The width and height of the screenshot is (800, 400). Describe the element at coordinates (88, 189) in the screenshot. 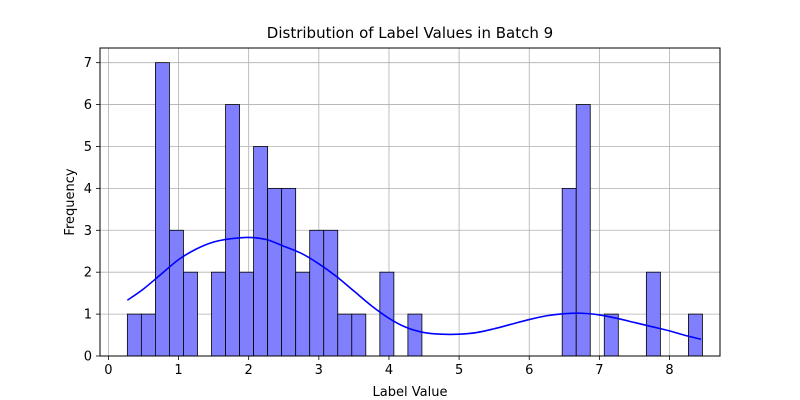

I see `y-tick-label: 4` at that location.